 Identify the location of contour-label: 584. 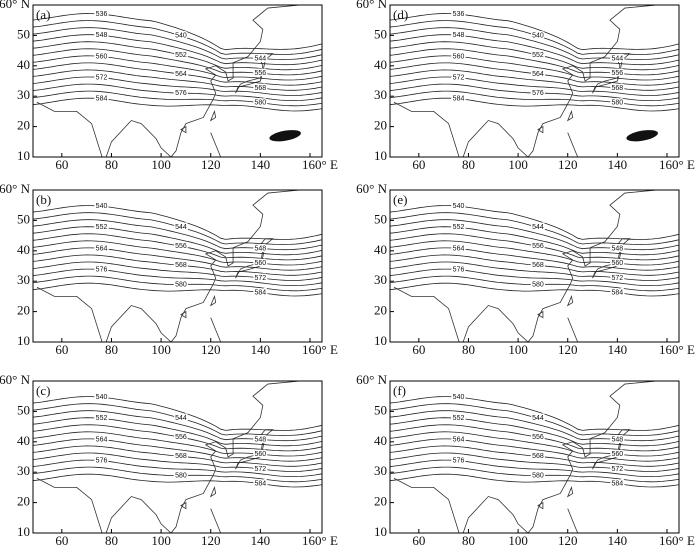
(618, 293).